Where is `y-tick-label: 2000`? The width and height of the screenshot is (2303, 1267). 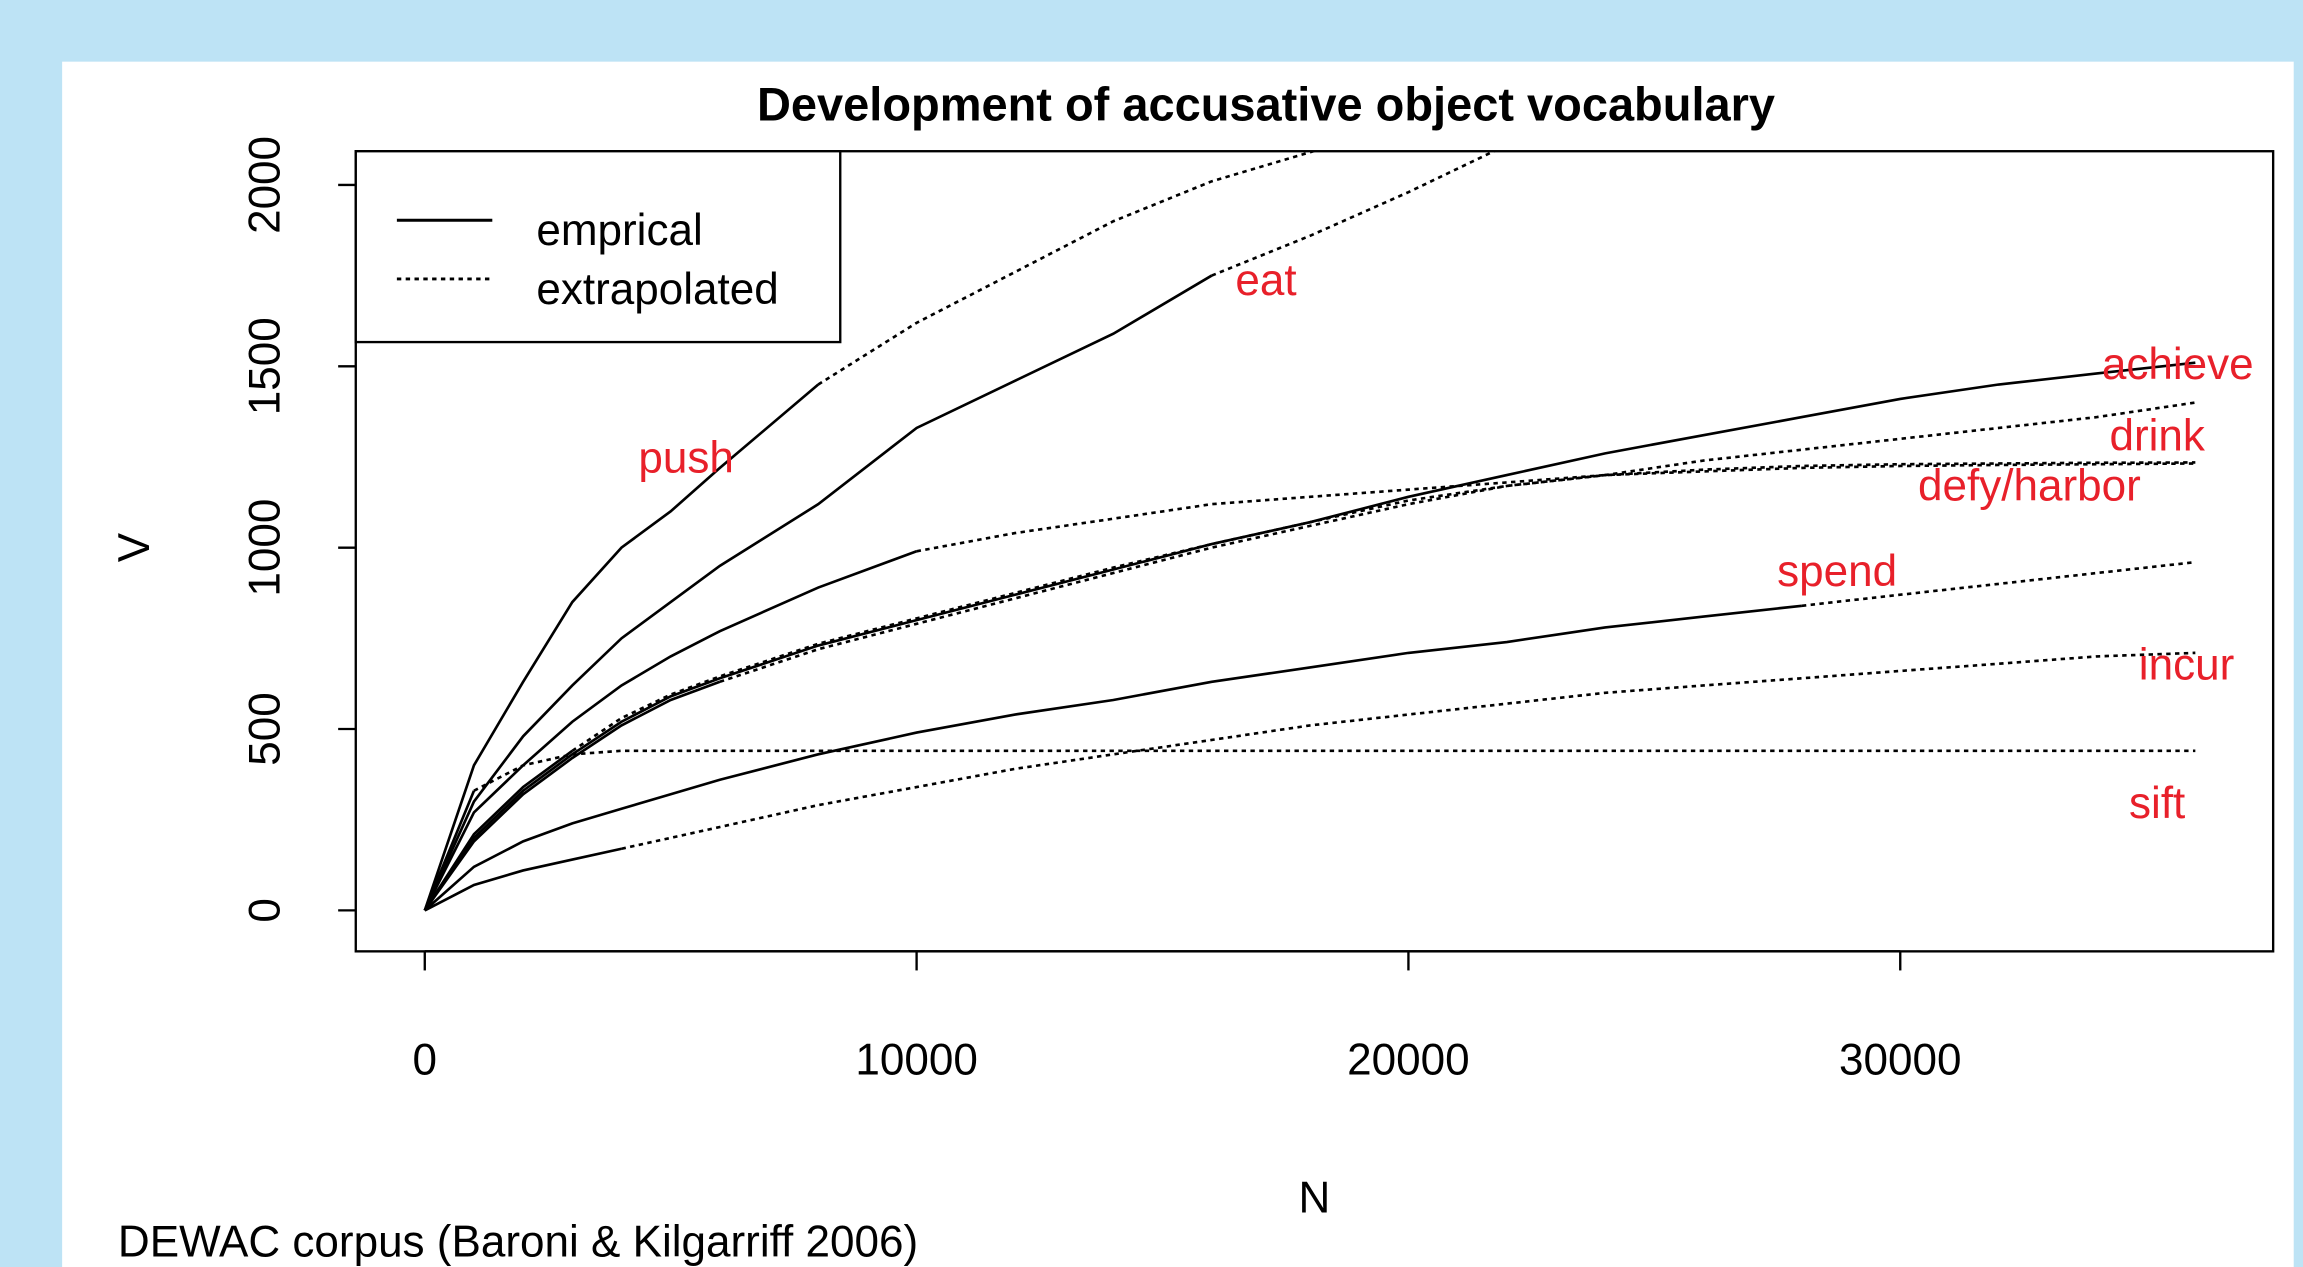 y-tick-label: 2000 is located at coordinates (264, 185).